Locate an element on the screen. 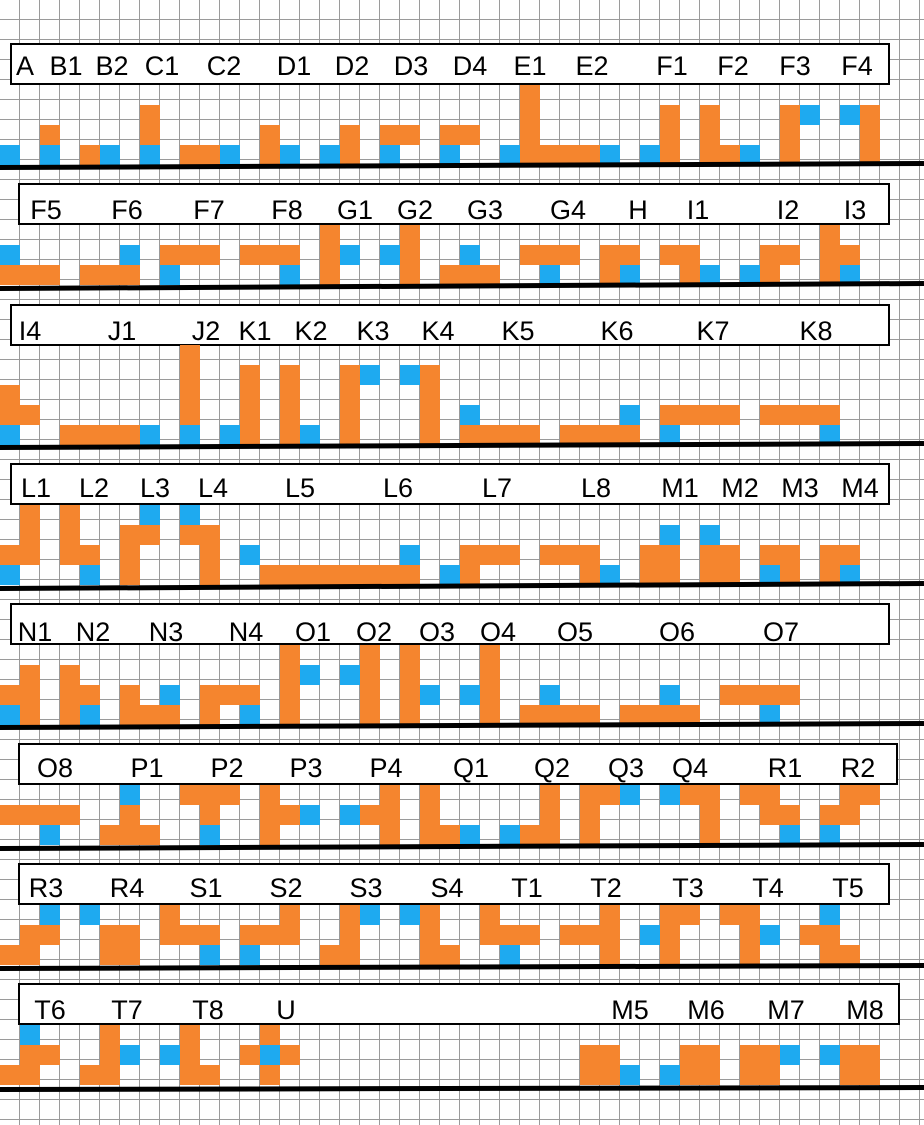 The image size is (924, 1125). tile-label: O2 is located at coordinates (374, 632).